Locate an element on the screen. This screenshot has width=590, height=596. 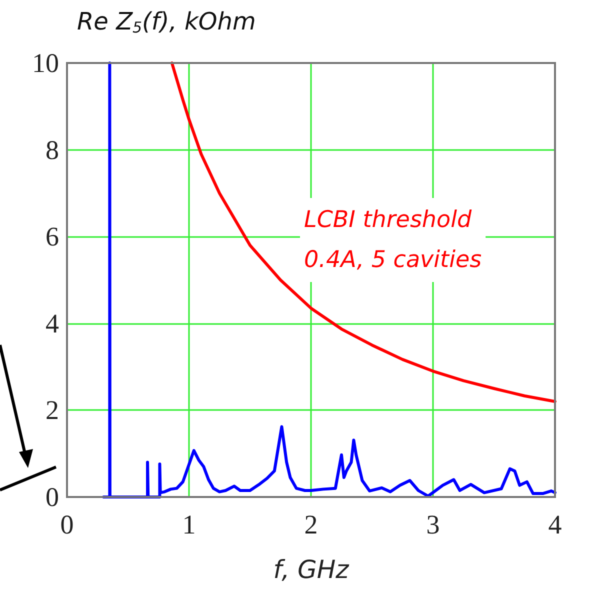
x-tick-label: 2 is located at coordinates (311, 525).